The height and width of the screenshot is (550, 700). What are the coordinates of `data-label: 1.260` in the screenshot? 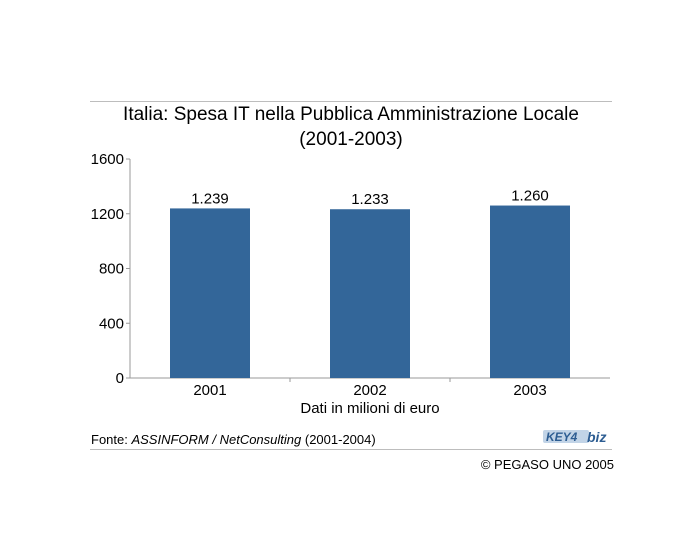 It's located at (530, 196).